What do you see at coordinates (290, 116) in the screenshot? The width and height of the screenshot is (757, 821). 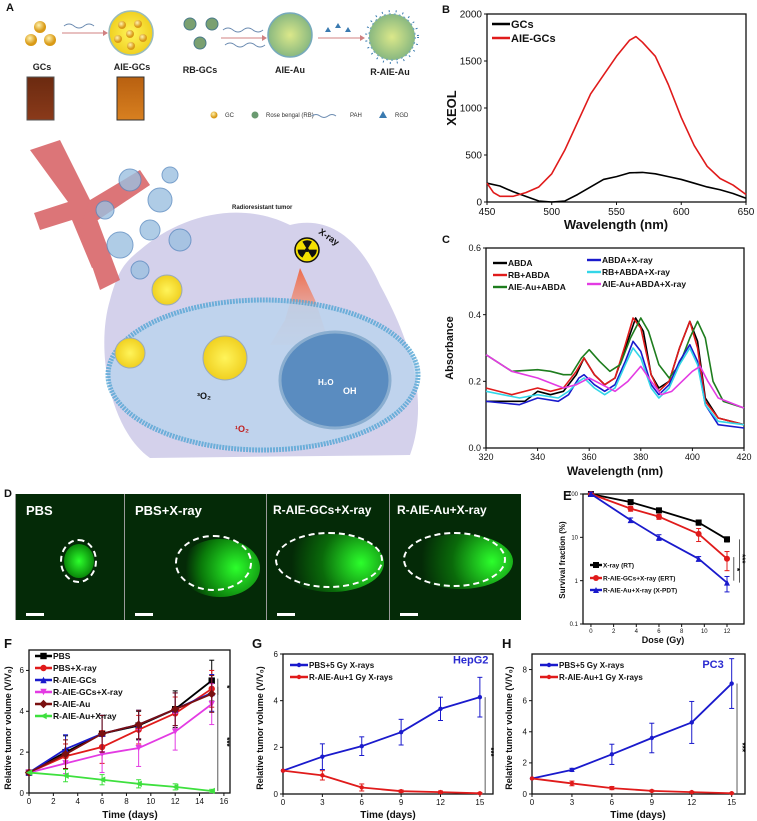 I see `legend-rb-label: Rose bengal (RB)` at bounding box center [290, 116].